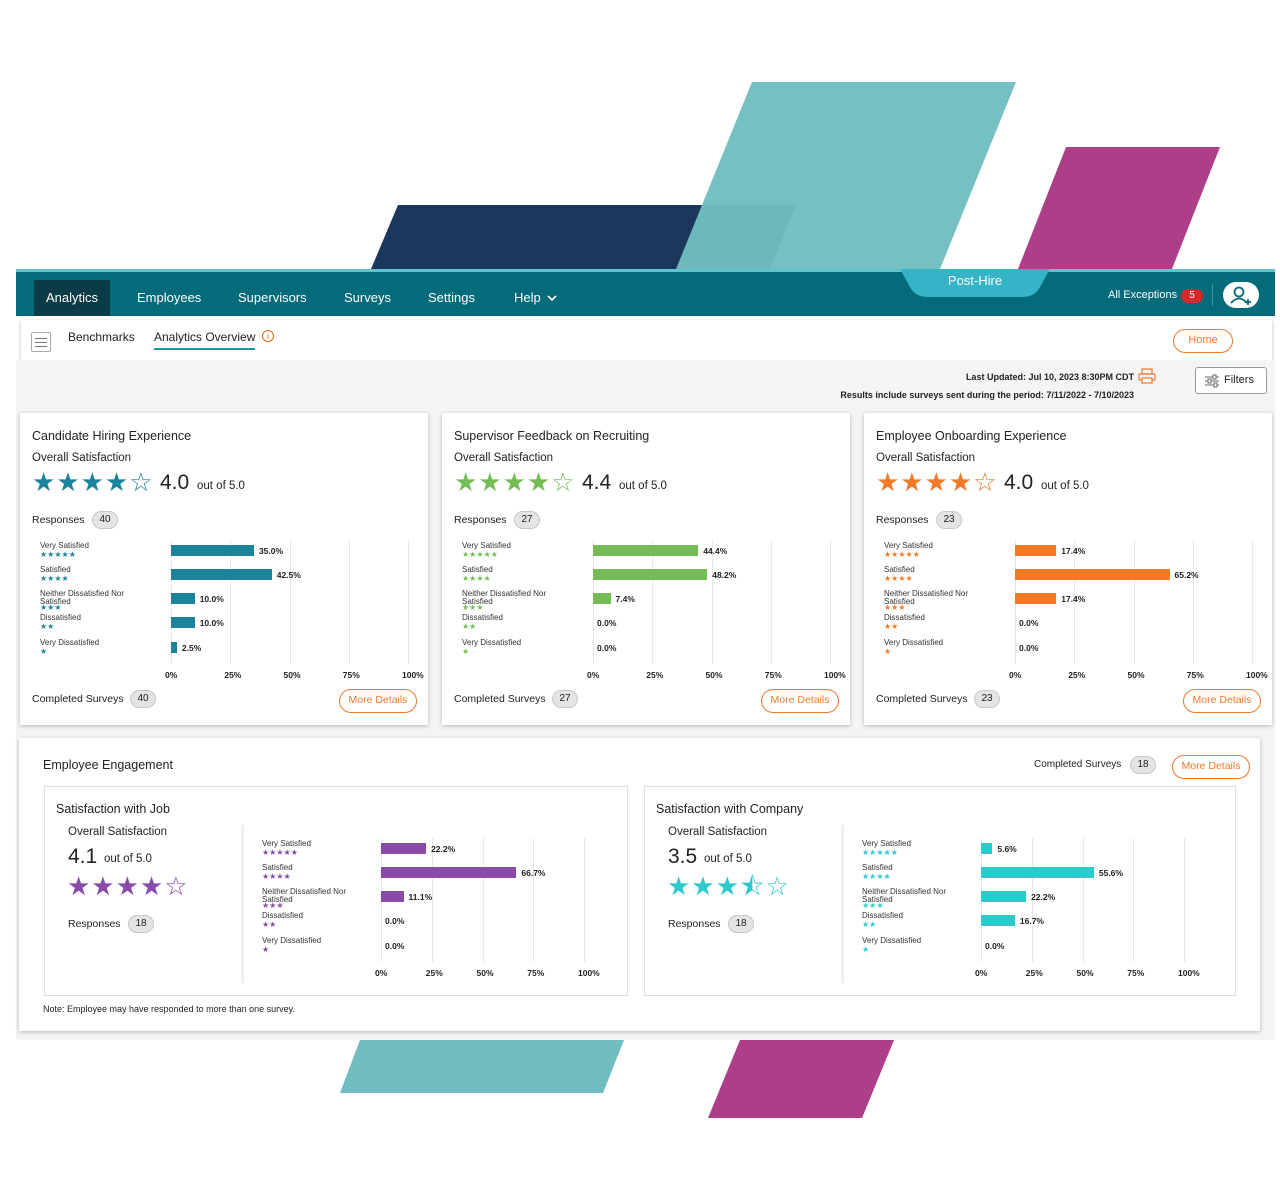 The image size is (1280, 1201). Describe the element at coordinates (367, 297) in the screenshot. I see `nav-surveys: Surveys` at that location.